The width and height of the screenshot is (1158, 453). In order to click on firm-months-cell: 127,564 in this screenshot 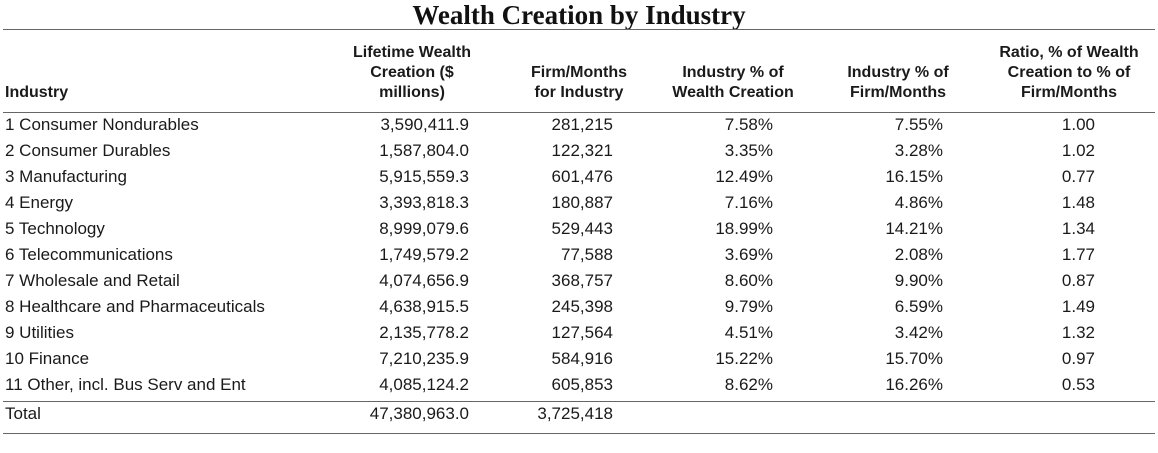, I will do `click(582, 332)`.